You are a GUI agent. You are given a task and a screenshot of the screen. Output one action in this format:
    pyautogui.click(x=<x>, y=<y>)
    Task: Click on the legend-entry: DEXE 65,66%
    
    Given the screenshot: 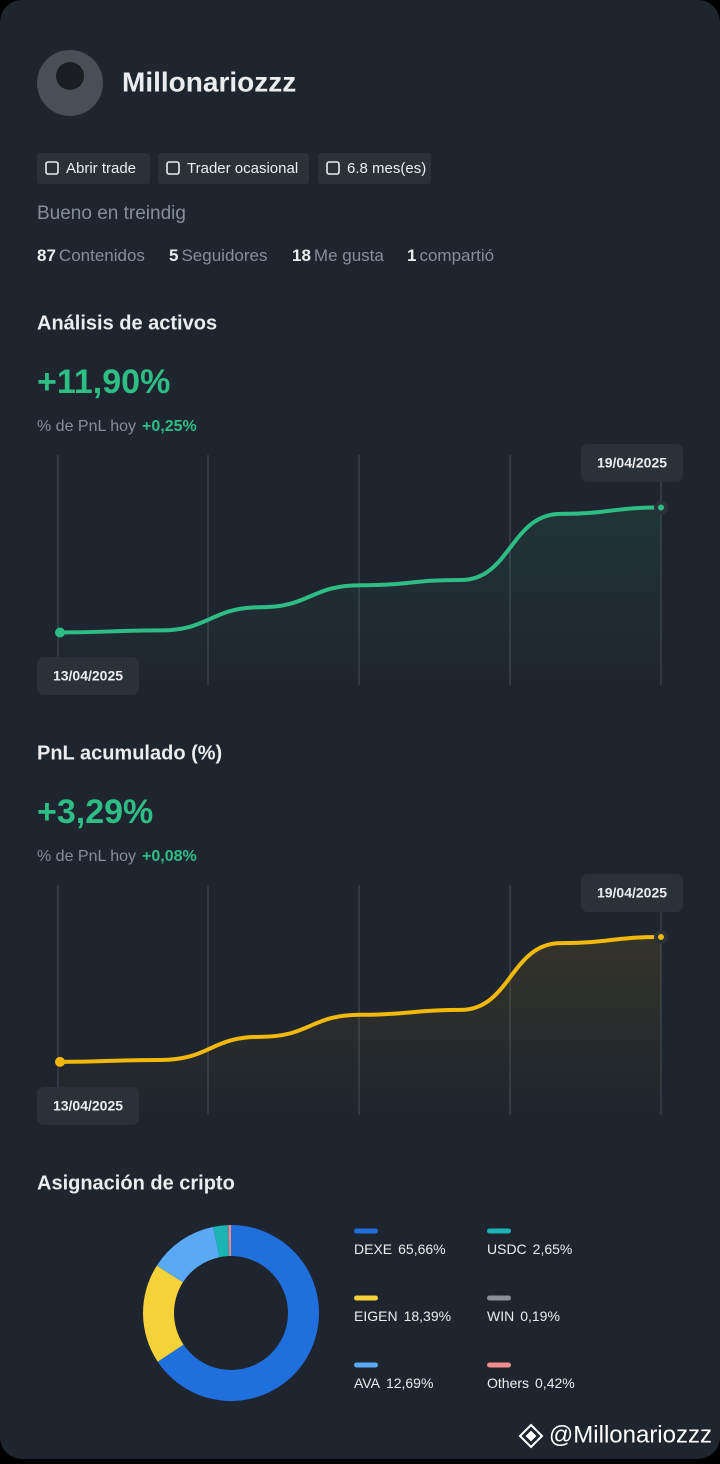 What is the action you would take?
    pyautogui.click(x=400, y=1249)
    